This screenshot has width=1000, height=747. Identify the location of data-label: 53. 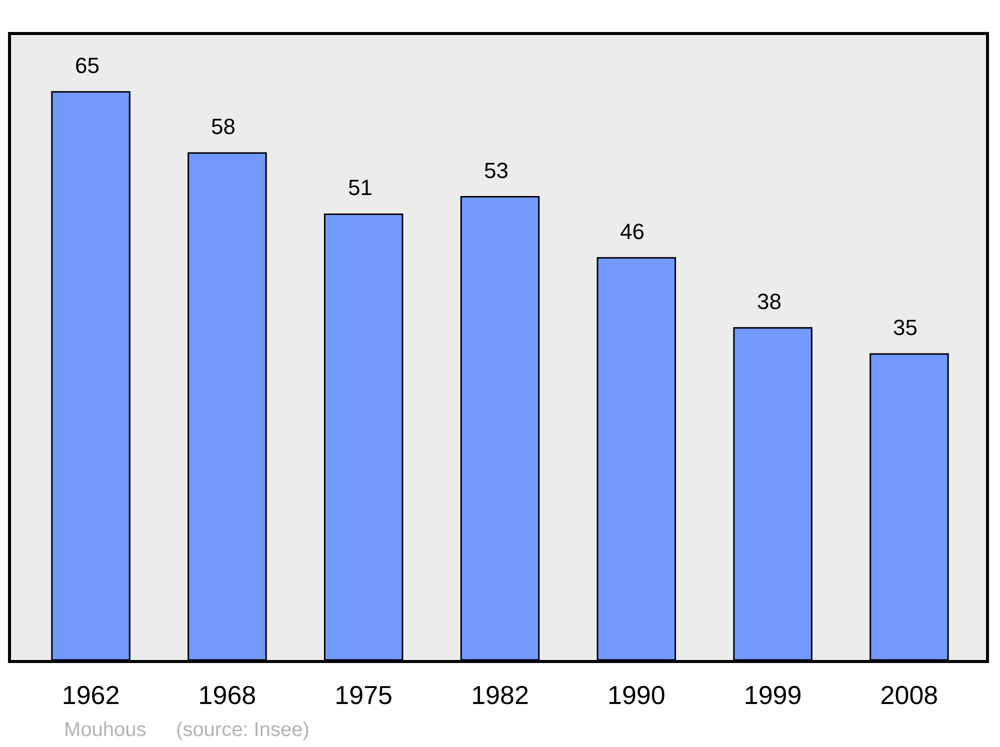
(496, 170).